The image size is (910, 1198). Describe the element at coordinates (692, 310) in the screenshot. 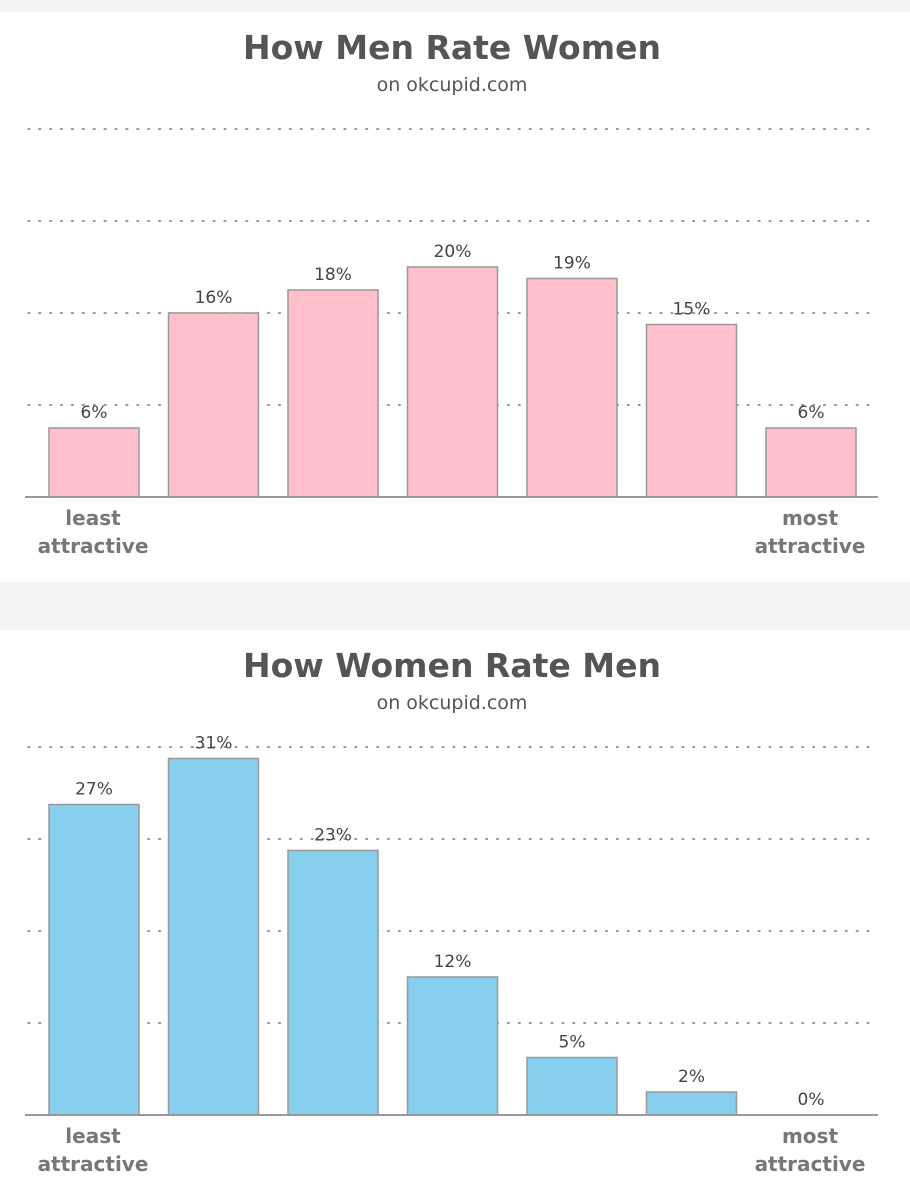

I see `data-label: 15%` at that location.